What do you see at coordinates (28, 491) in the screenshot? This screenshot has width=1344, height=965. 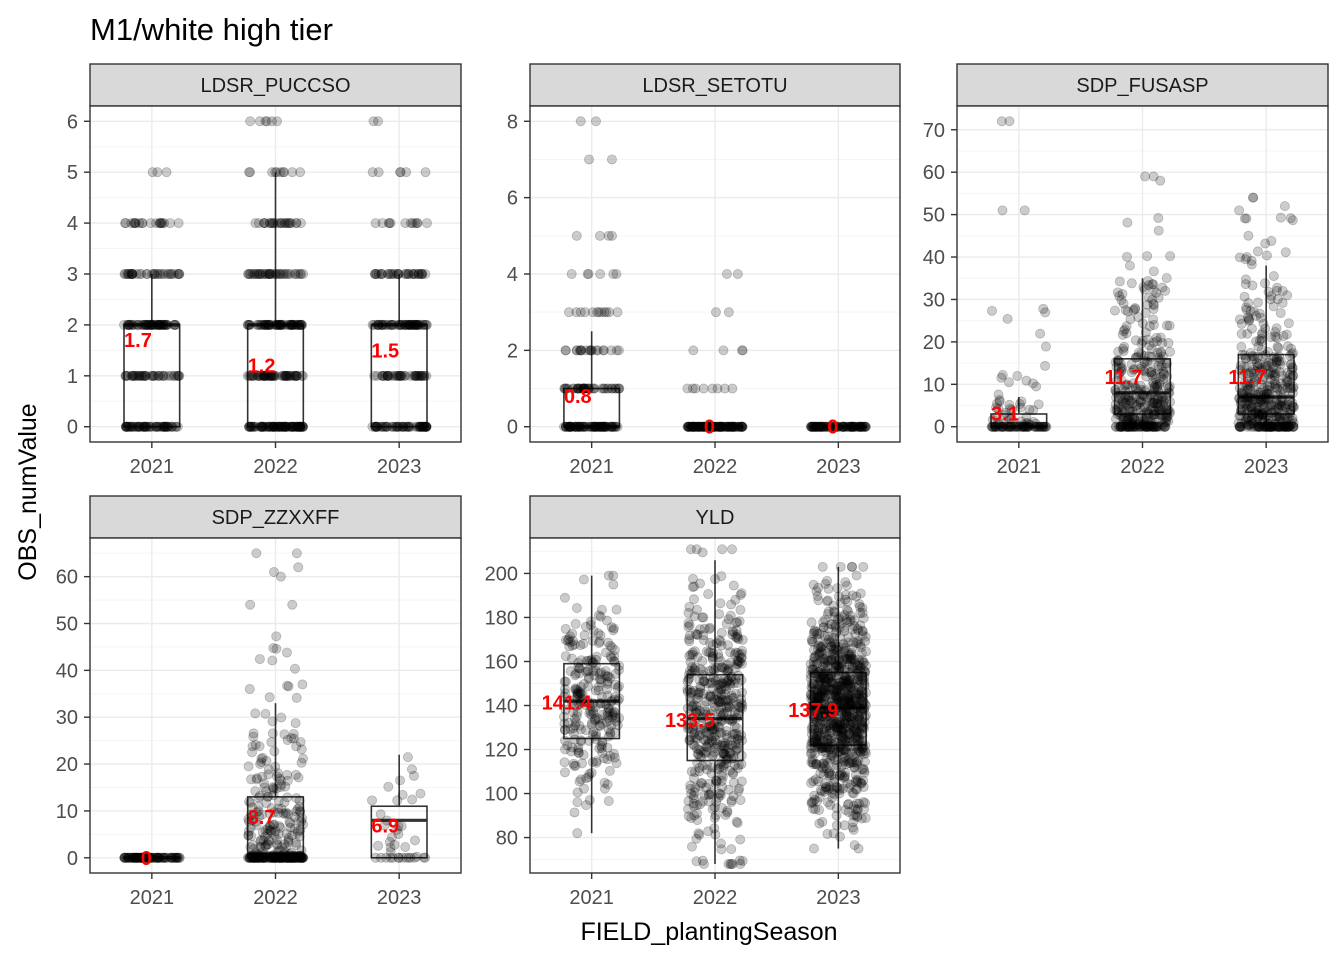 I see `y-axis-title: OBS_numValue` at bounding box center [28, 491].